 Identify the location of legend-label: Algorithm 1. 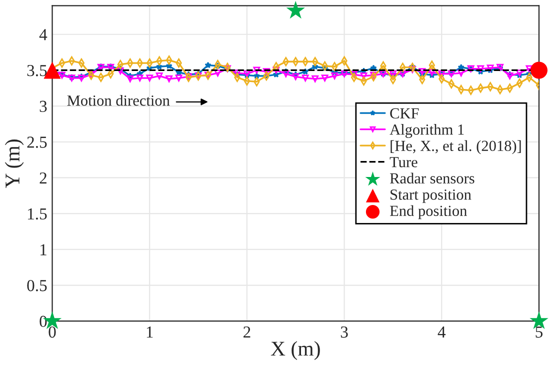
(427, 131).